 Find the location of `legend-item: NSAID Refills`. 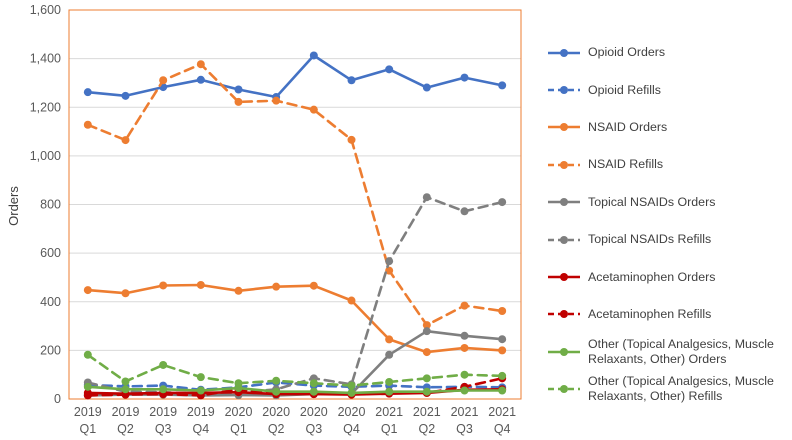

legend-item: NSAID Refills is located at coordinates (669, 164).